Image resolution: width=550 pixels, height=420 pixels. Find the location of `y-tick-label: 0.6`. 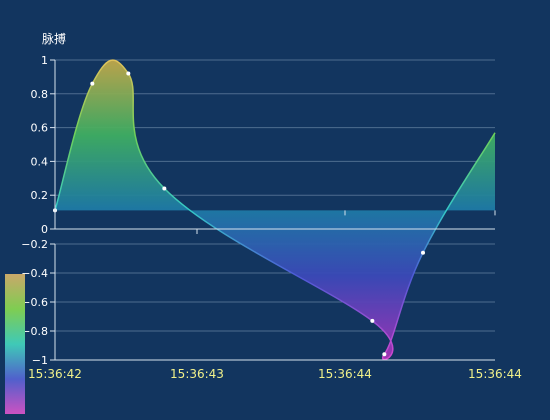

y-tick-label: 0.6 is located at coordinates (40, 128).